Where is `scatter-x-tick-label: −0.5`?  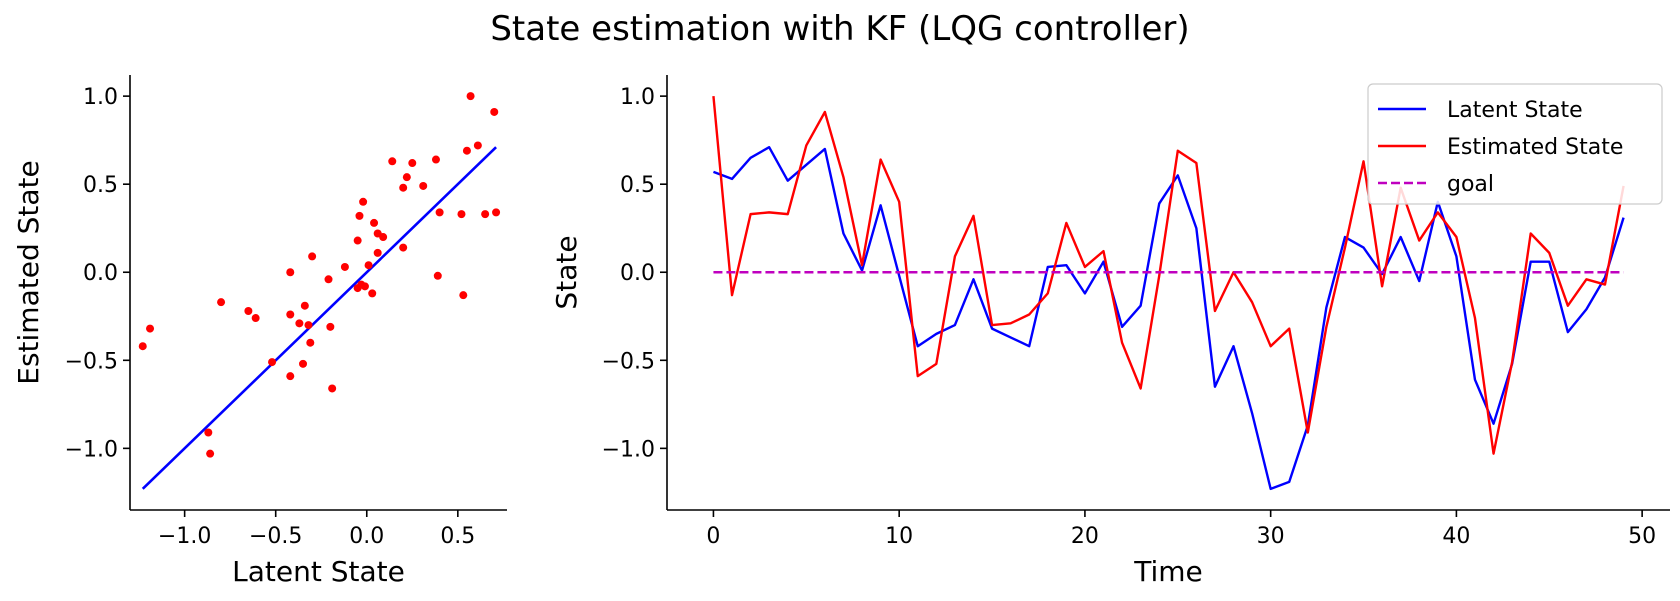 scatter-x-tick-label: −0.5 is located at coordinates (275, 536).